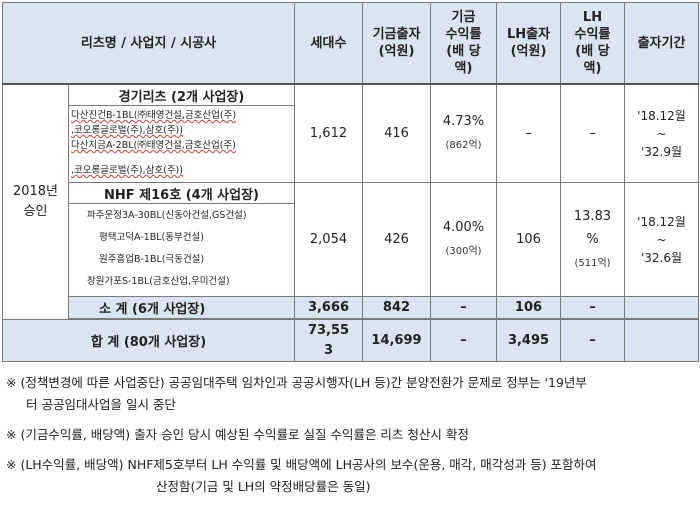 This screenshot has width=700, height=507. Describe the element at coordinates (528, 307) in the screenshot. I see `subtotal-lh-funding: 106` at that location.